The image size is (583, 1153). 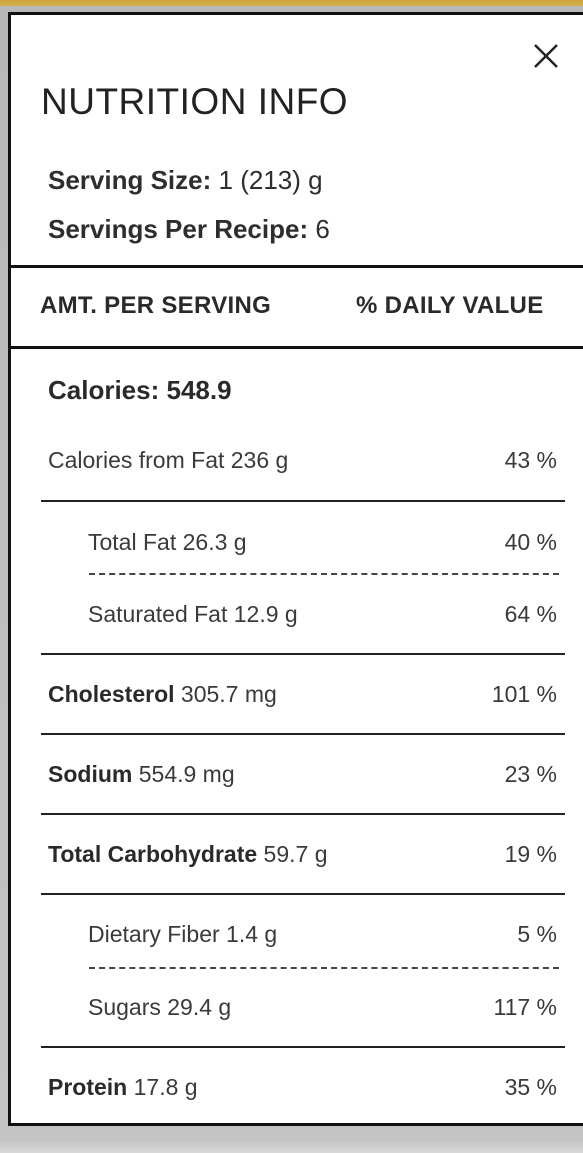 I want to click on nutrient-daily-value: 117 %, so click(x=525, y=1007).